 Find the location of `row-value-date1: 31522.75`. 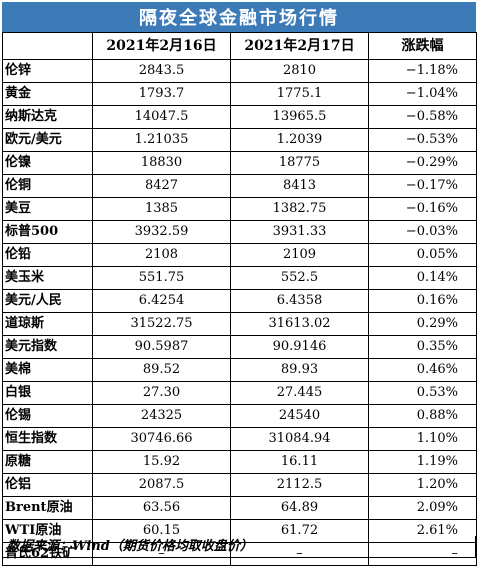

row-value-date1: 31522.75 is located at coordinates (161, 324).